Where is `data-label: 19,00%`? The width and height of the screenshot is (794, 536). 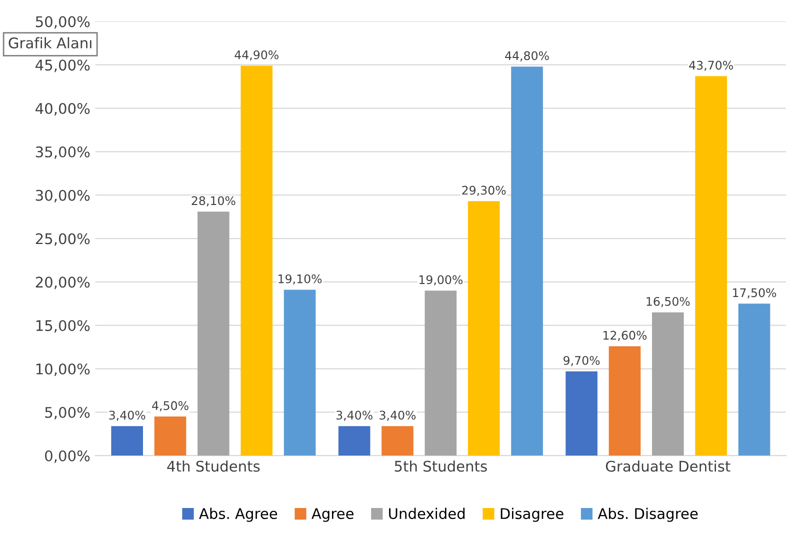
data-label: 19,00% is located at coordinates (441, 280).